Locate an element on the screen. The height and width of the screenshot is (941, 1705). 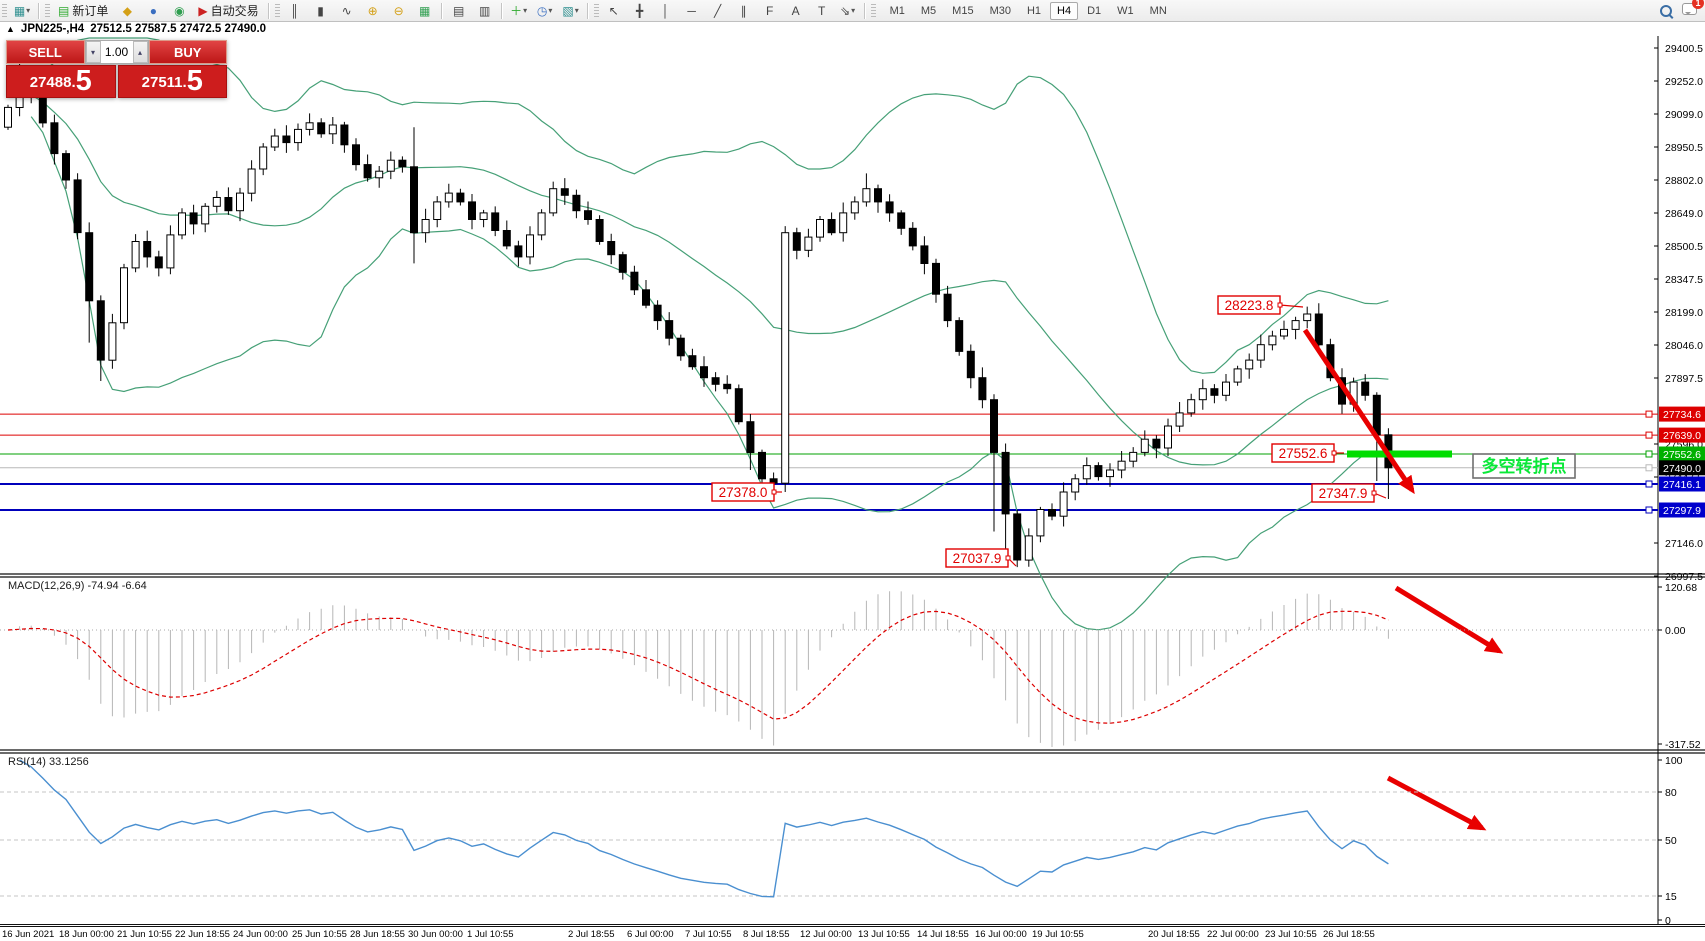
templates-button: ▧ ▾ is located at coordinates (570, 10).